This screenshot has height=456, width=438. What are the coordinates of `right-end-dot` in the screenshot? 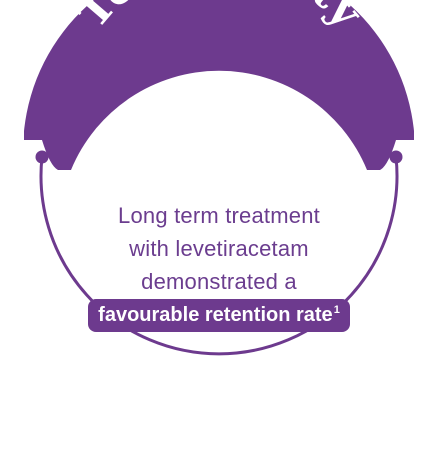 It's located at (396, 157).